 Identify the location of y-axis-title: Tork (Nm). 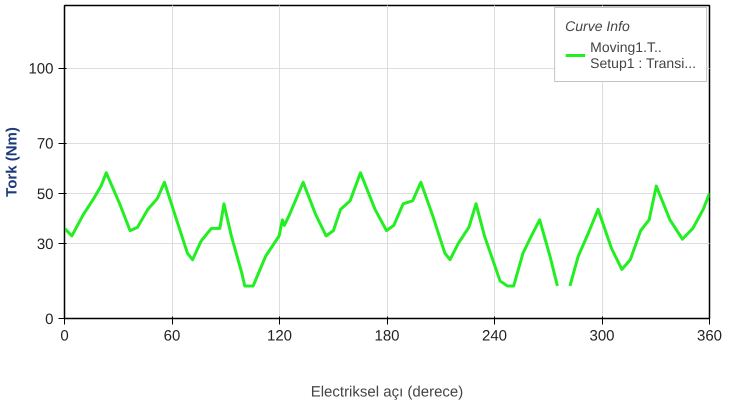
(11, 162).